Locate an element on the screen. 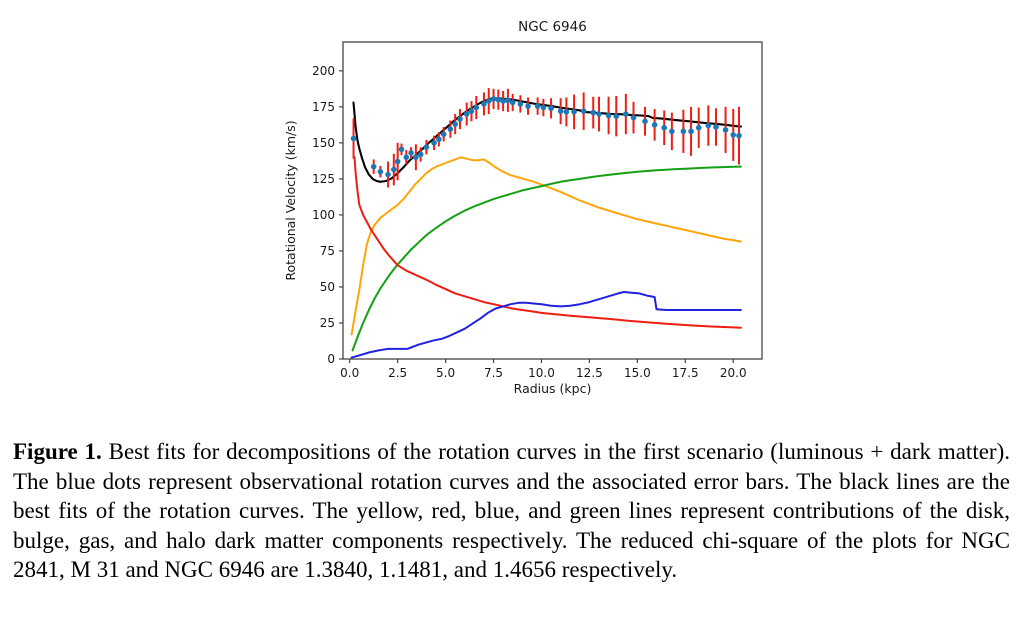  x-tick-label: 7.5 is located at coordinates (493, 373).